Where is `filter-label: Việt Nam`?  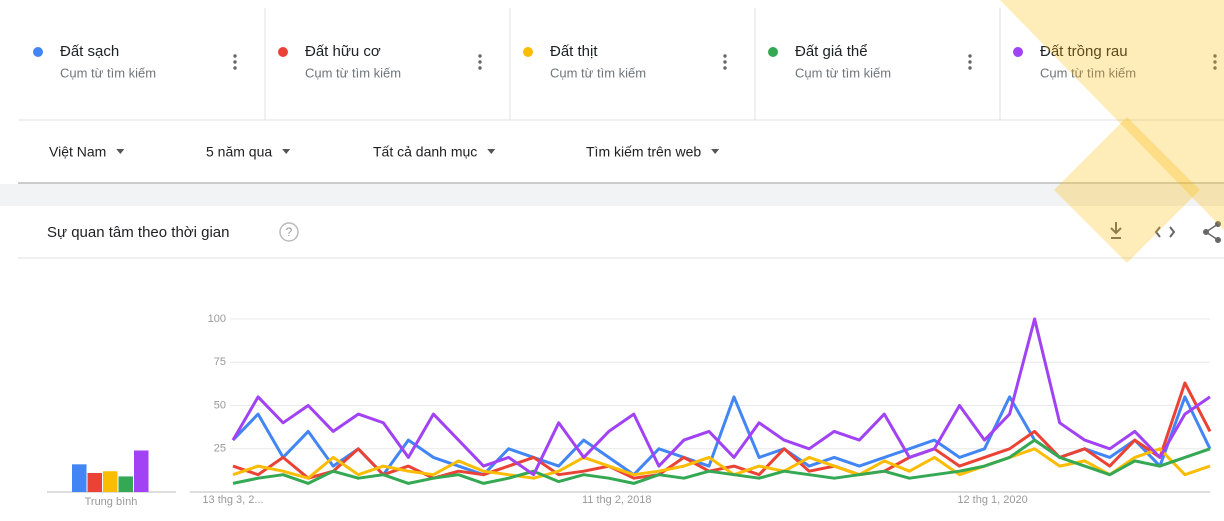
filter-label: Việt Nam is located at coordinates (77, 152).